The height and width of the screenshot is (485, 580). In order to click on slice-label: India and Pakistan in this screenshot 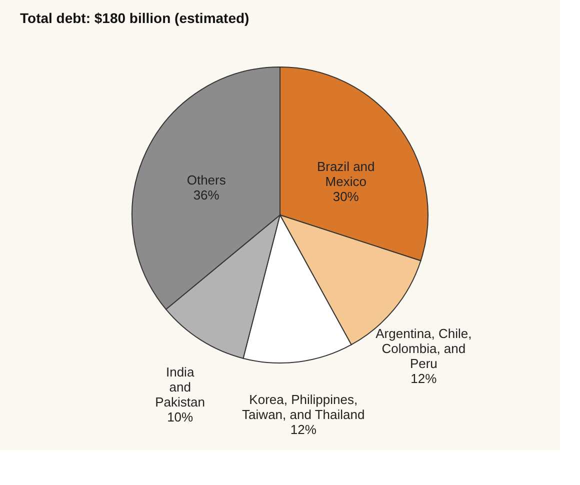, I will do `click(180, 387)`.